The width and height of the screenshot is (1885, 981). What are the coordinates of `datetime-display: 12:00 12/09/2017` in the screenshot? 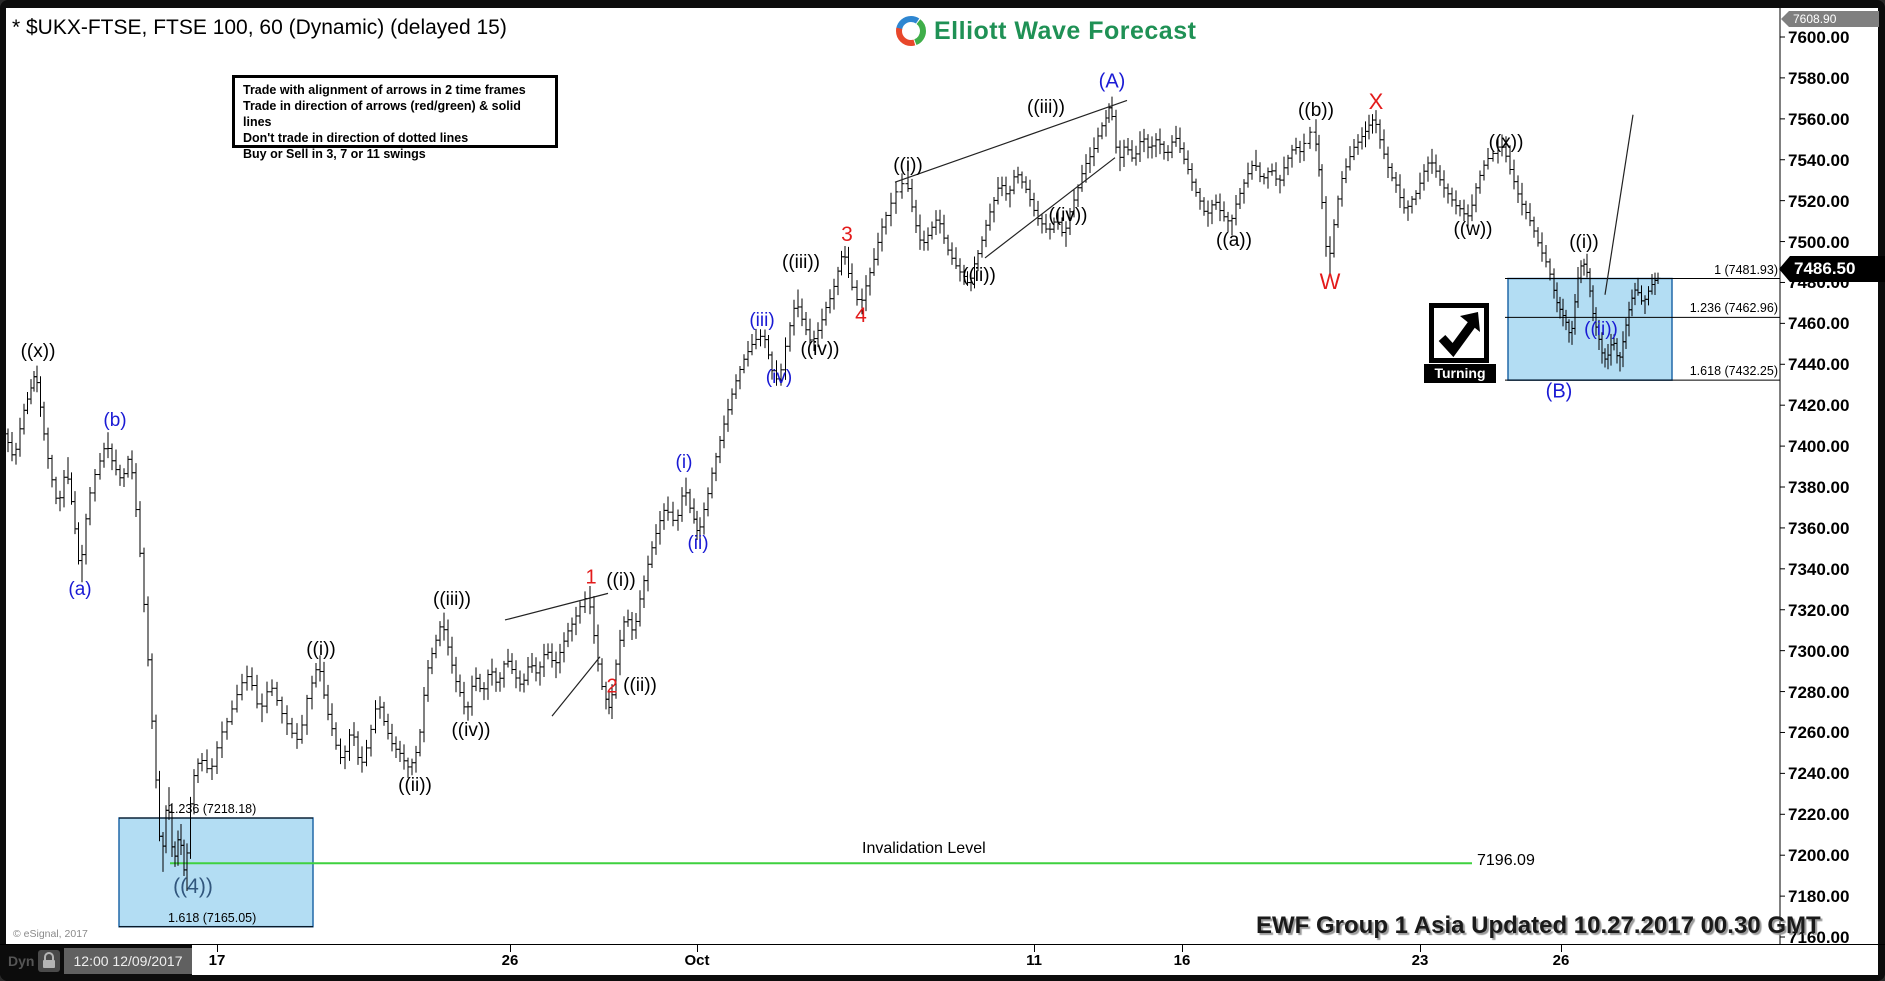 It's located at (128, 961).